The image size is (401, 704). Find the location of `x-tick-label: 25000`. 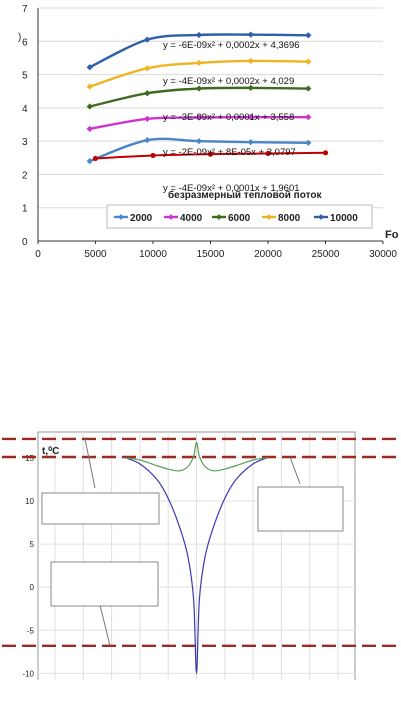

x-tick-label: 25000 is located at coordinates (326, 254).